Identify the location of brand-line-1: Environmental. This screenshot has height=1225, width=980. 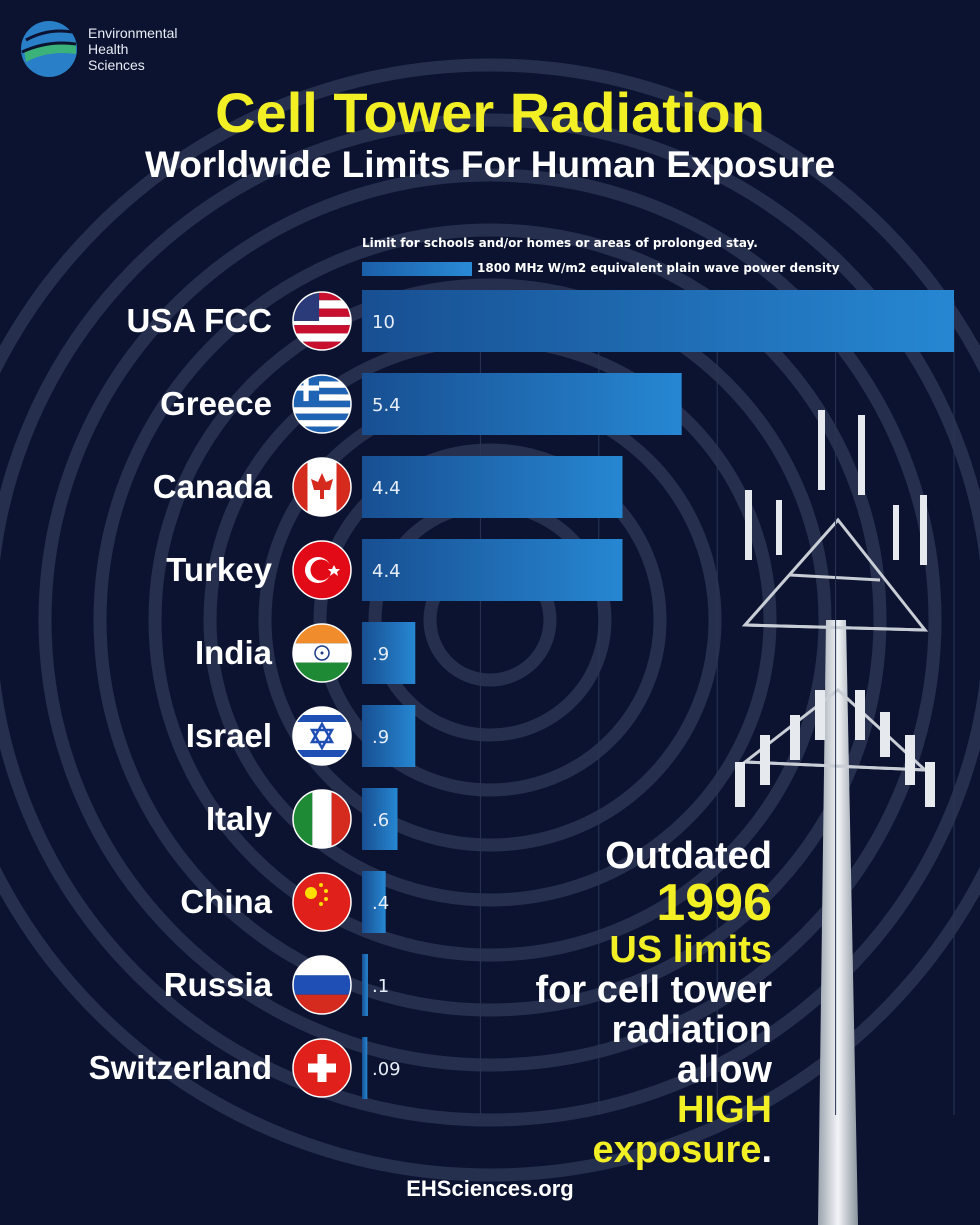
(133, 33).